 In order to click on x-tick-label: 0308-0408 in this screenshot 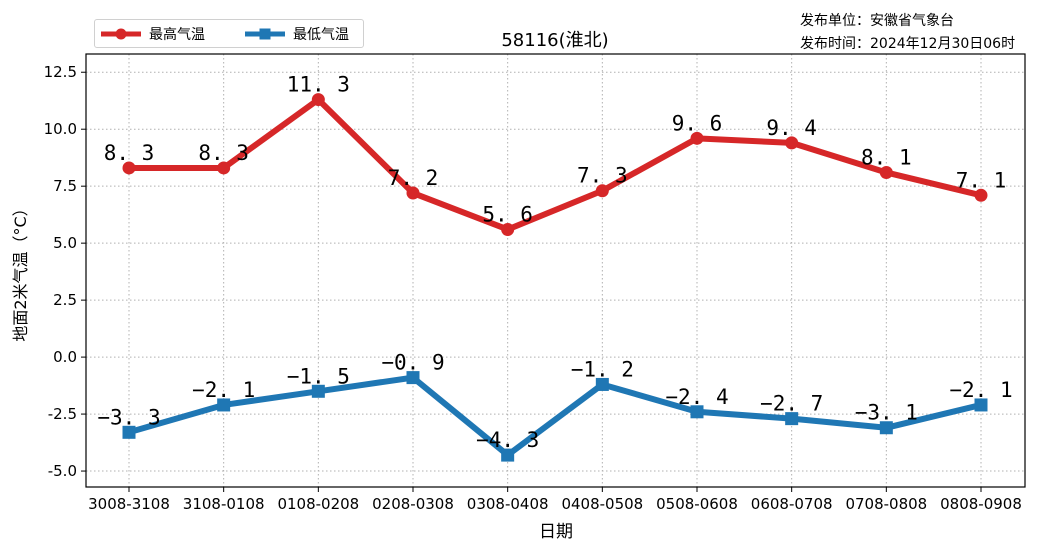, I will do `click(508, 504)`.